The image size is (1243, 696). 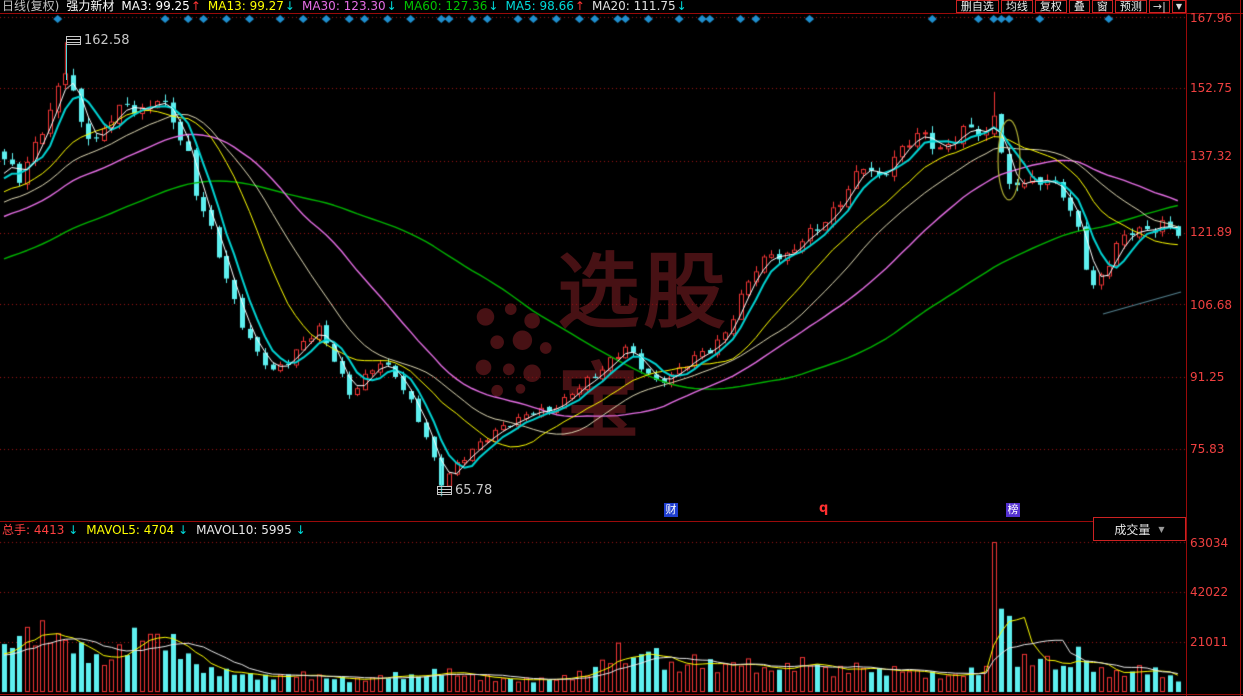 I want to click on mavol5-arrow-icon: ↓, so click(x=183, y=529).